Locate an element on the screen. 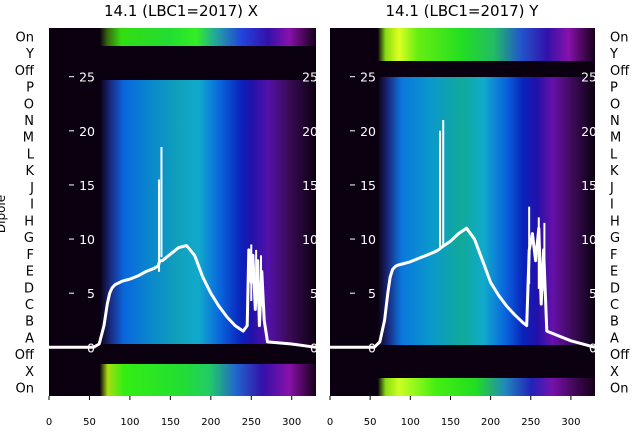 This screenshot has height=440, width=640. row-label-left: C is located at coordinates (29, 305).